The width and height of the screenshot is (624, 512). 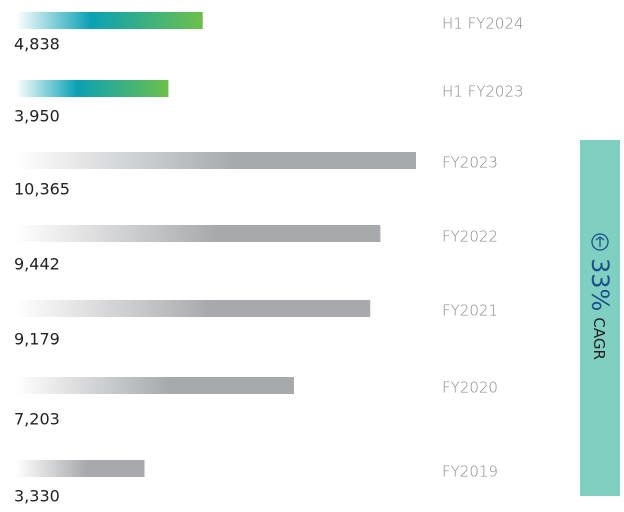 I want to click on cagr-label: CAGR, so click(x=600, y=338).